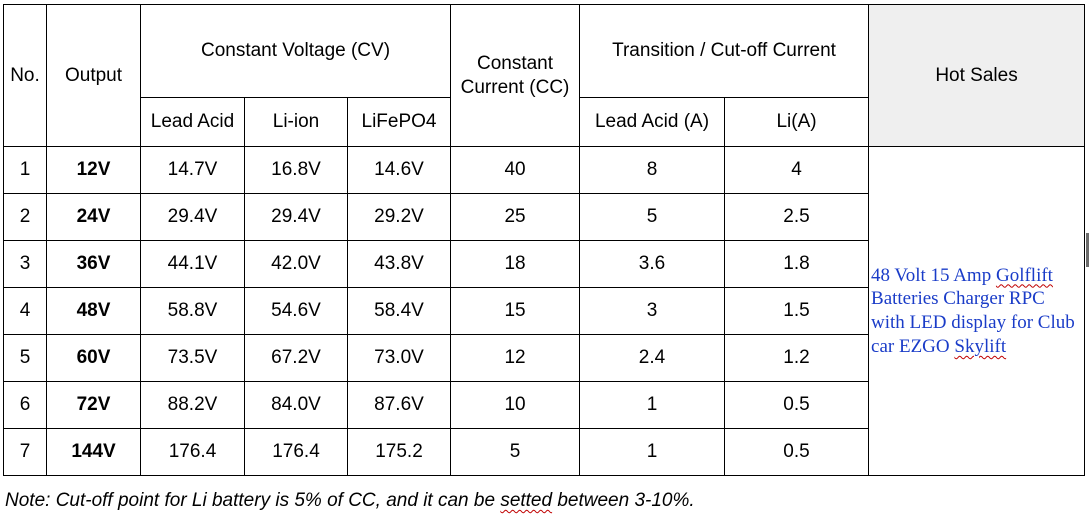  I want to click on cell-no: 5, so click(25, 358).